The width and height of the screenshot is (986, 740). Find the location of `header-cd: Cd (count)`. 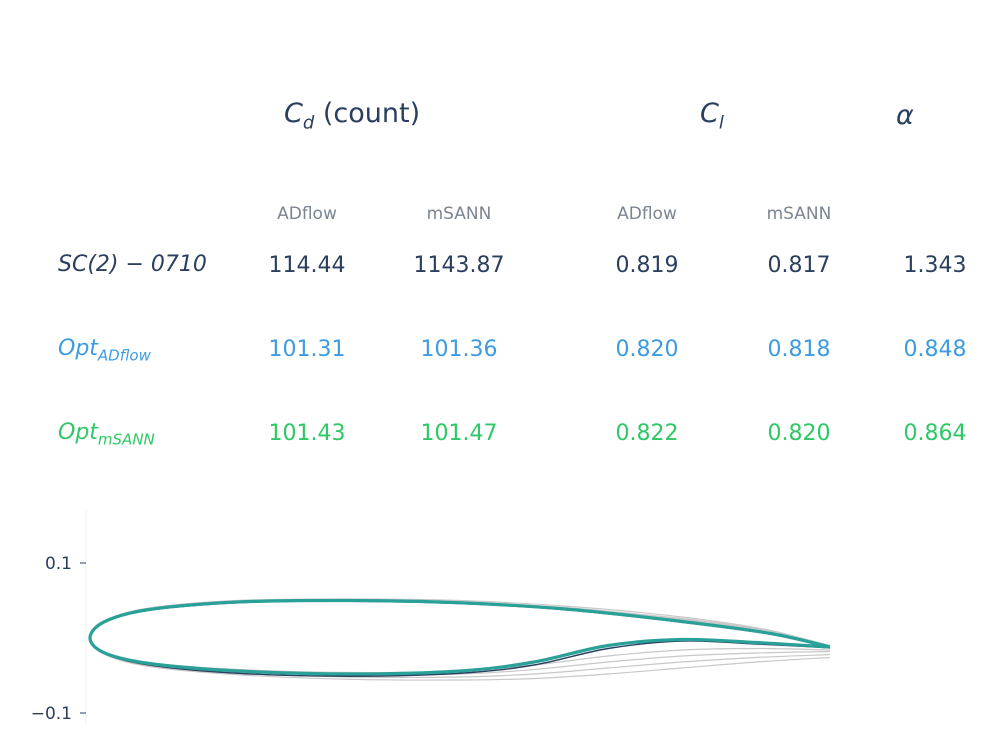

header-cd: Cd (count) is located at coordinates (352, 115).